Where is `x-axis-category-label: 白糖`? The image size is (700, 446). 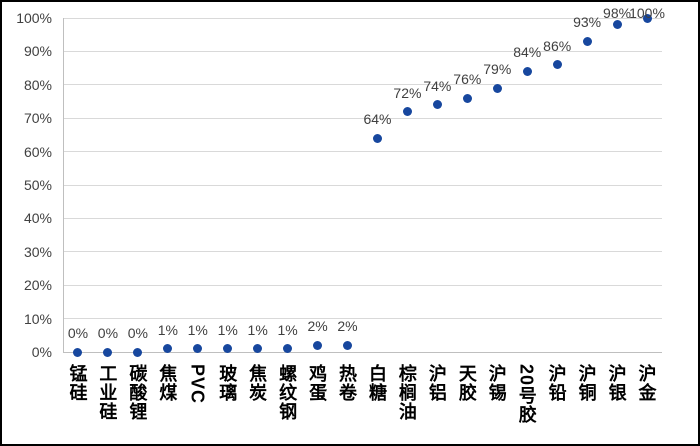
x-axis-category-label: 白糖 is located at coordinates (376, 383).